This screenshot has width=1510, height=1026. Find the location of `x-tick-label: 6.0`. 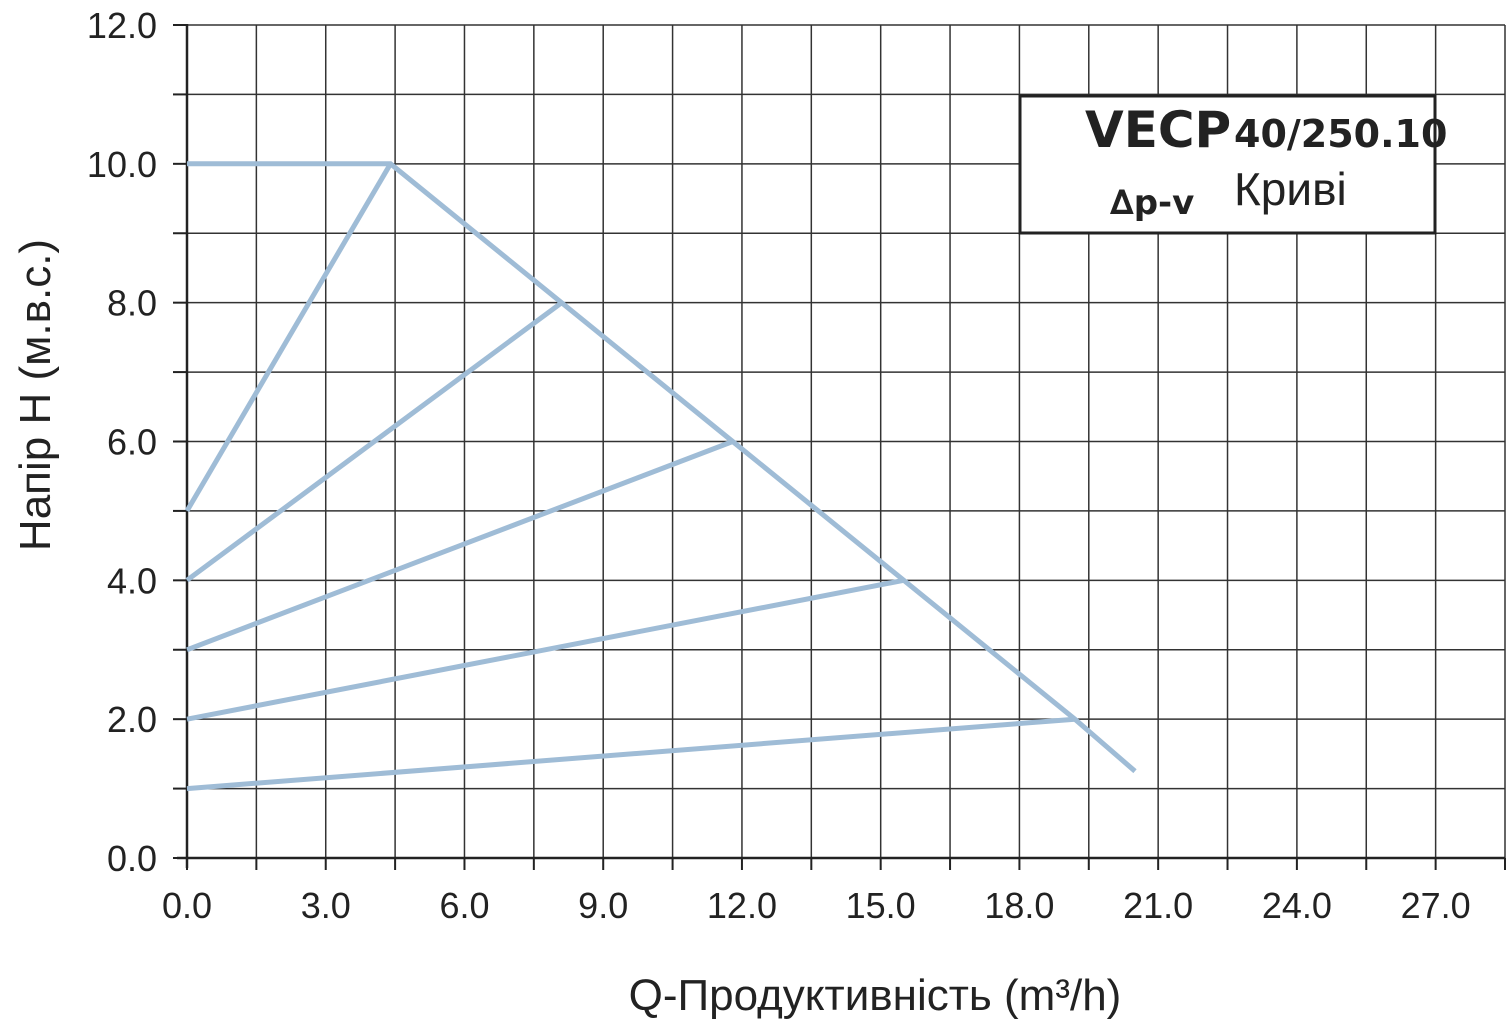

x-tick-label: 6.0 is located at coordinates (464, 905).